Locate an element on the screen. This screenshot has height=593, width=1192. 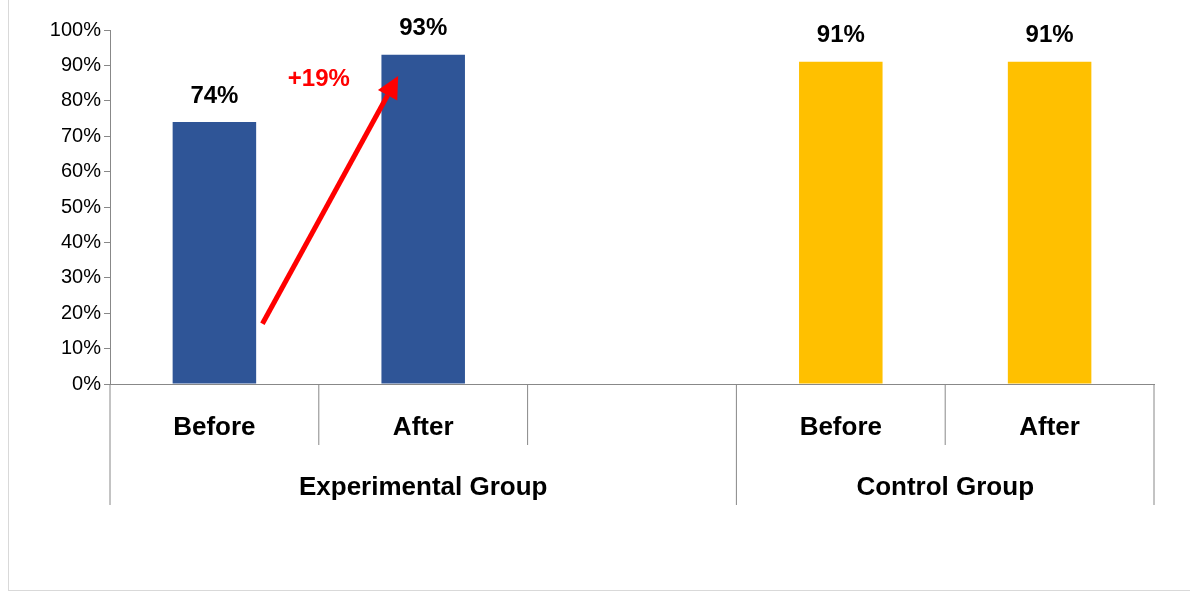
data-label: 93% is located at coordinates (423, 27).